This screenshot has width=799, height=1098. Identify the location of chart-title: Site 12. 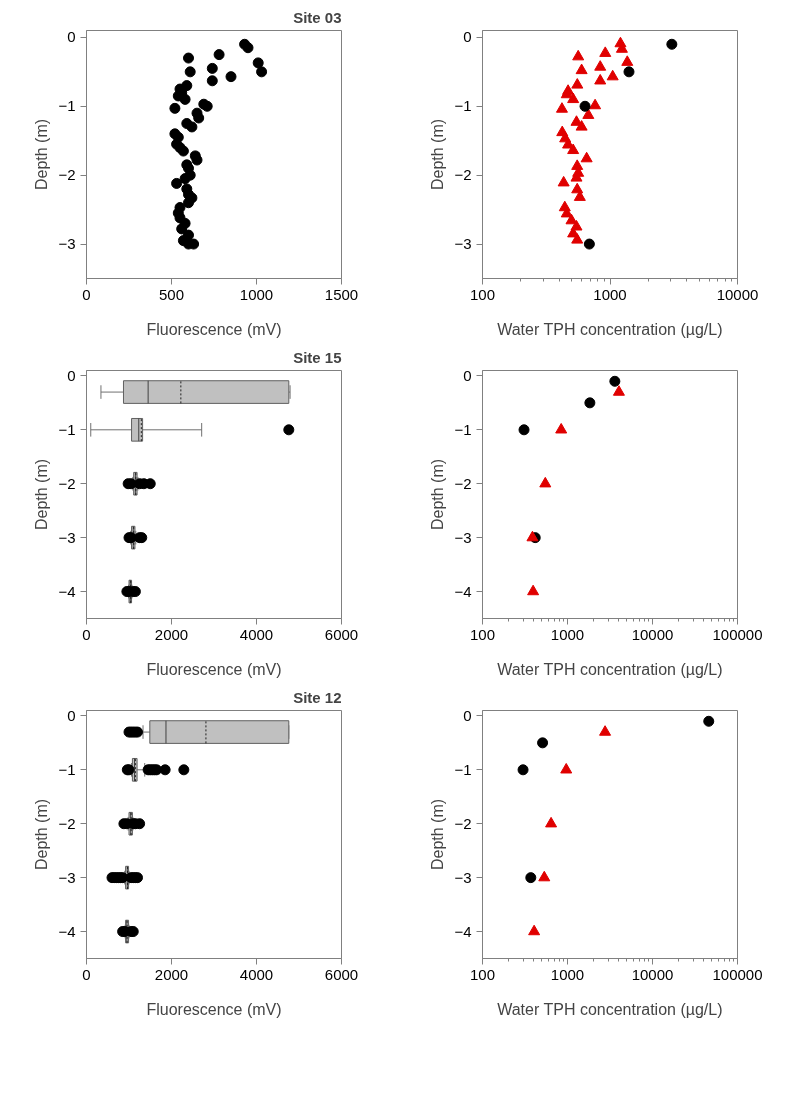
(317, 697).